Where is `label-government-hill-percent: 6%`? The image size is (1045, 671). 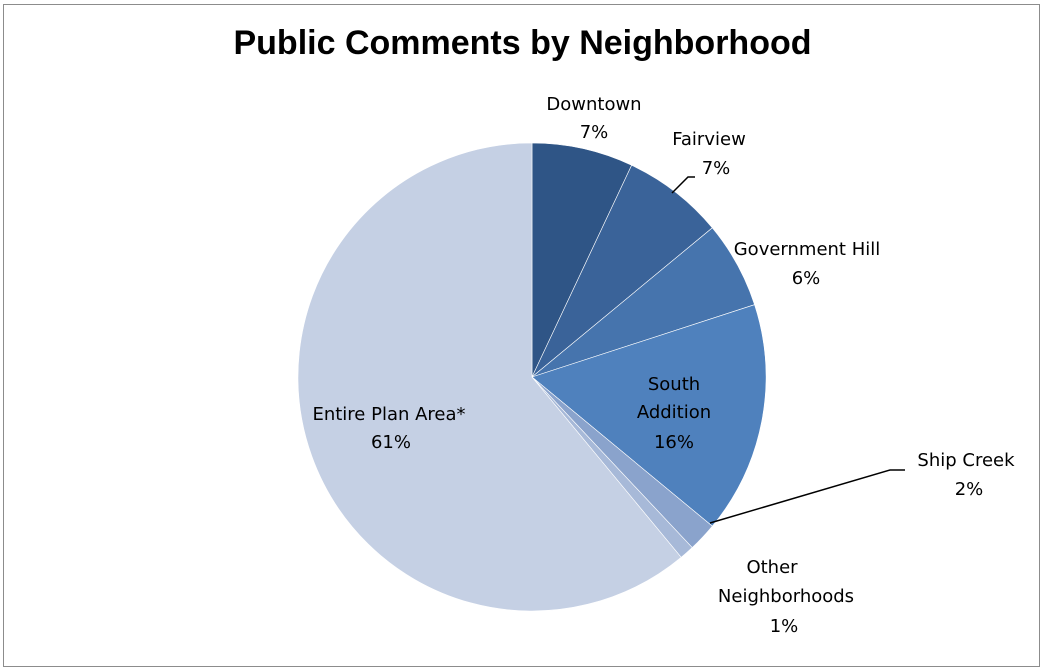
label-government-hill-percent: 6% is located at coordinates (806, 278).